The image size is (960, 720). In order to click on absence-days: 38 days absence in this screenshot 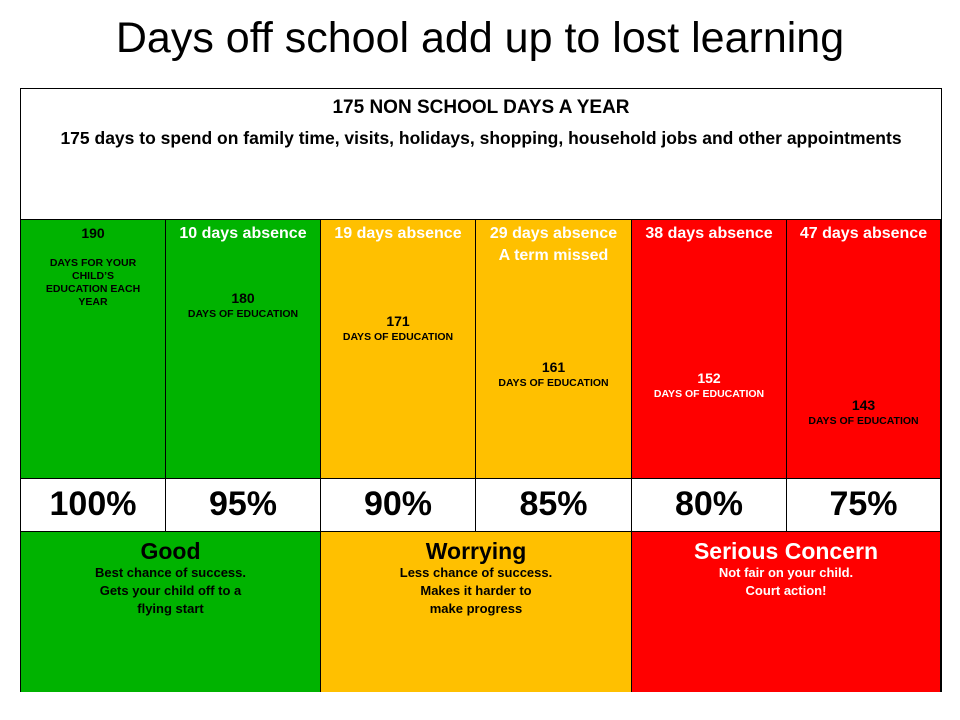, I will do `click(709, 234)`.